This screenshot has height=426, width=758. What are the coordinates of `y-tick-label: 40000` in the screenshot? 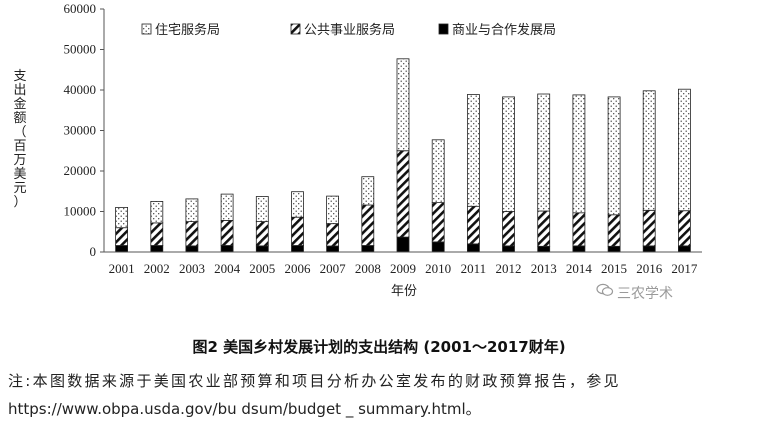 It's located at (80, 89).